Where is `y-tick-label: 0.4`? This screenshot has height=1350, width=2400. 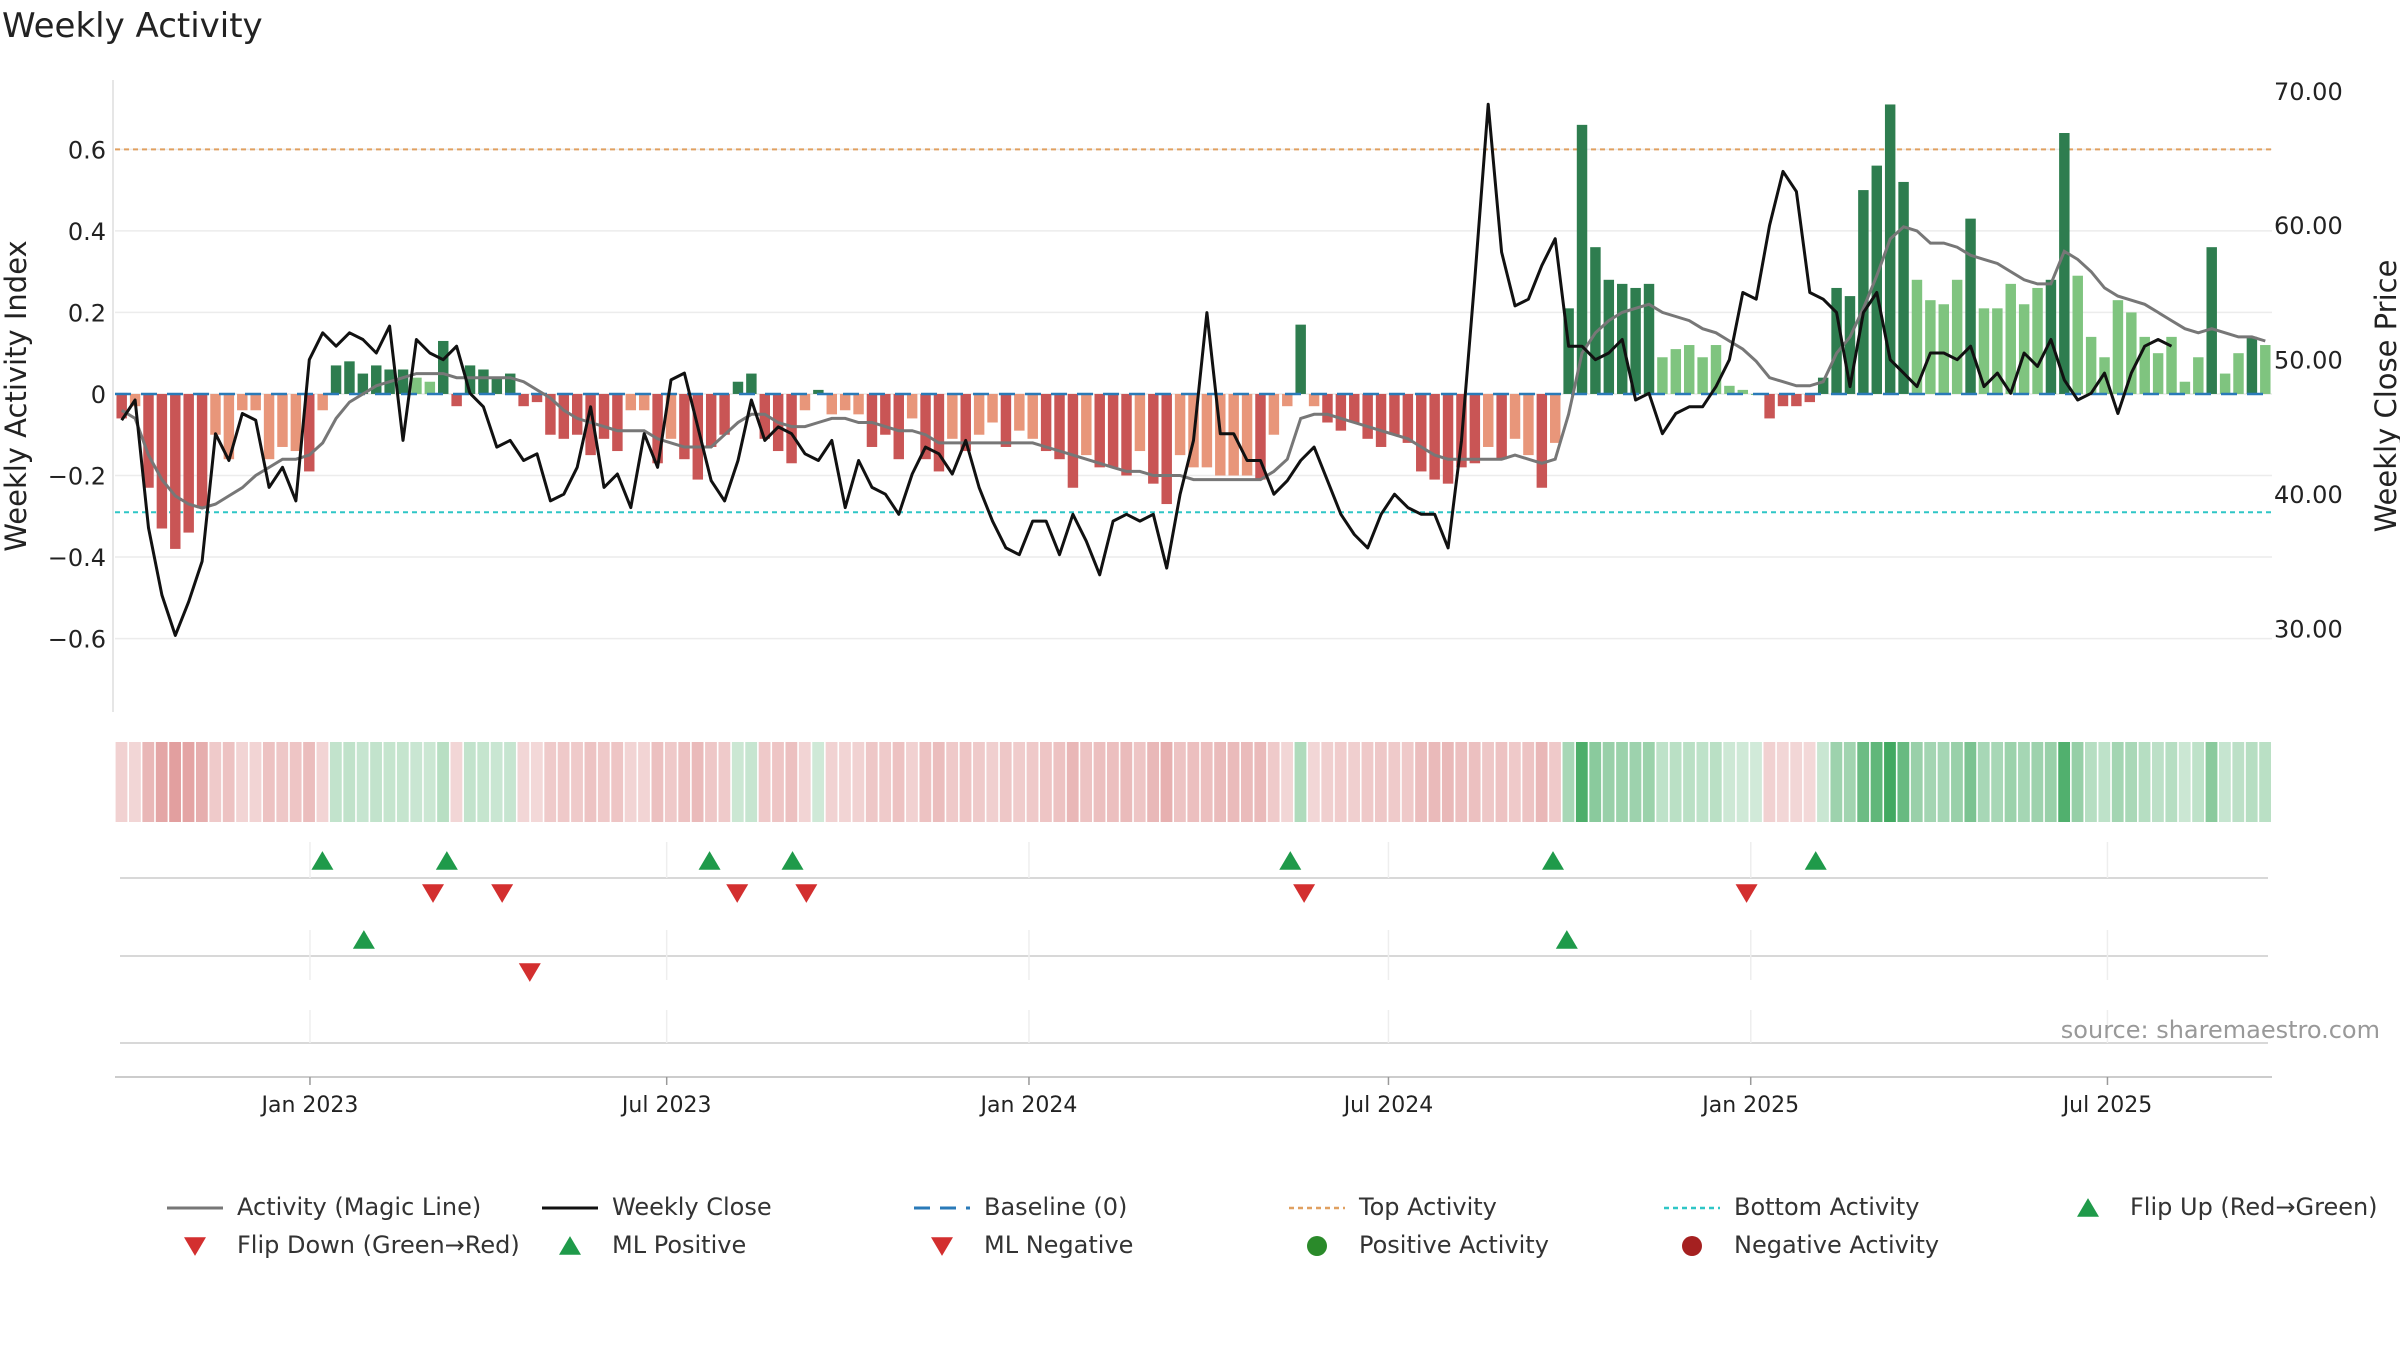
y-tick-label: 0.4 is located at coordinates (87, 232).